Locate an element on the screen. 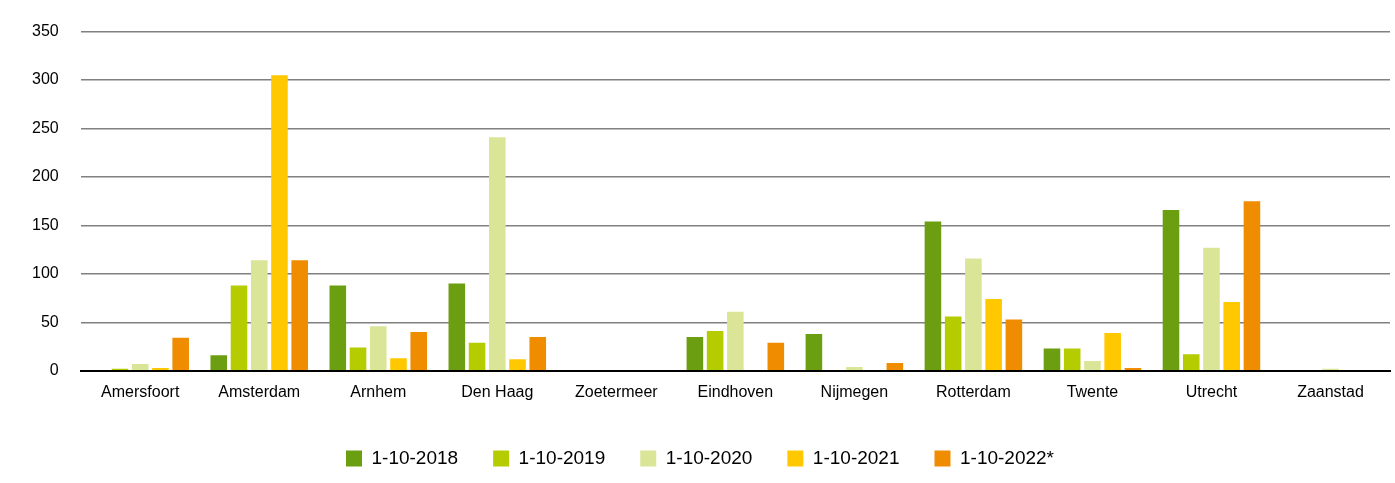 The height and width of the screenshot is (483, 1395). x-tick-label: Zoetermeer is located at coordinates (616, 391).